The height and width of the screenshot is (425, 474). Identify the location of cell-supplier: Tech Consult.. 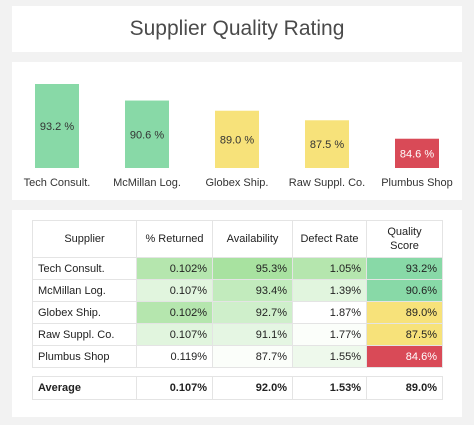
(84, 268).